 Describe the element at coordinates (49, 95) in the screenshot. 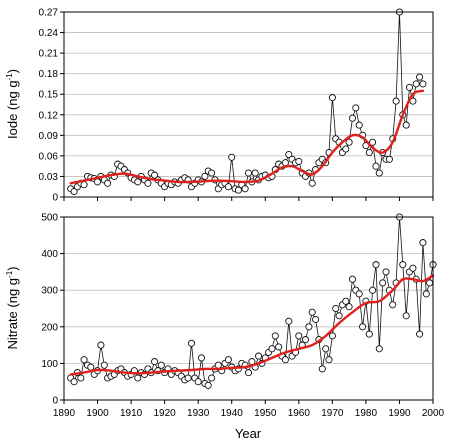

I see `iode-y-tick-label: 0.15` at that location.